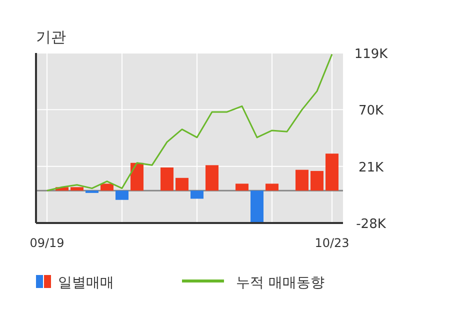  What do you see at coordinates (332, 243) in the screenshot?
I see `x-tick-label: 10/23` at bounding box center [332, 243].